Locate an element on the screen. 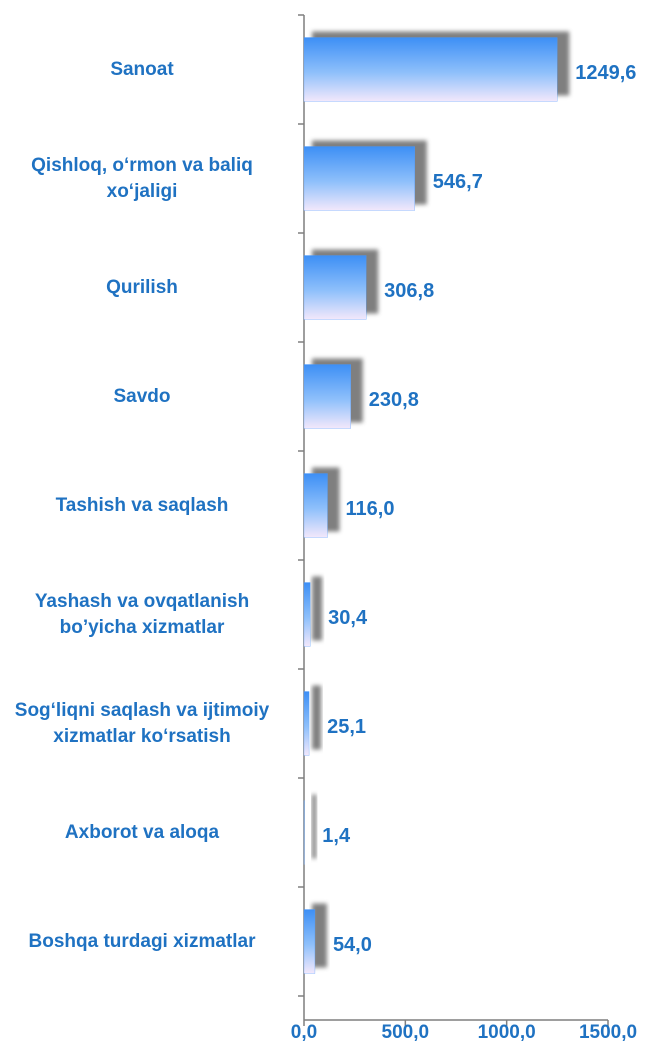 This screenshot has width=656, height=1044. value-label: 546,7 is located at coordinates (458, 182).